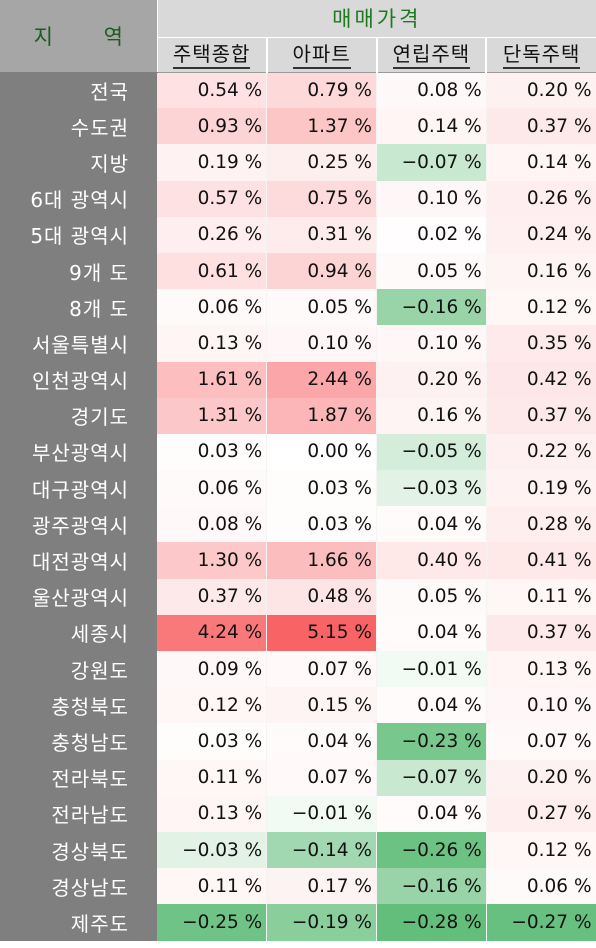  What do you see at coordinates (541, 922) in the screenshot?
I see `value-cell: −0.27 %` at bounding box center [541, 922].